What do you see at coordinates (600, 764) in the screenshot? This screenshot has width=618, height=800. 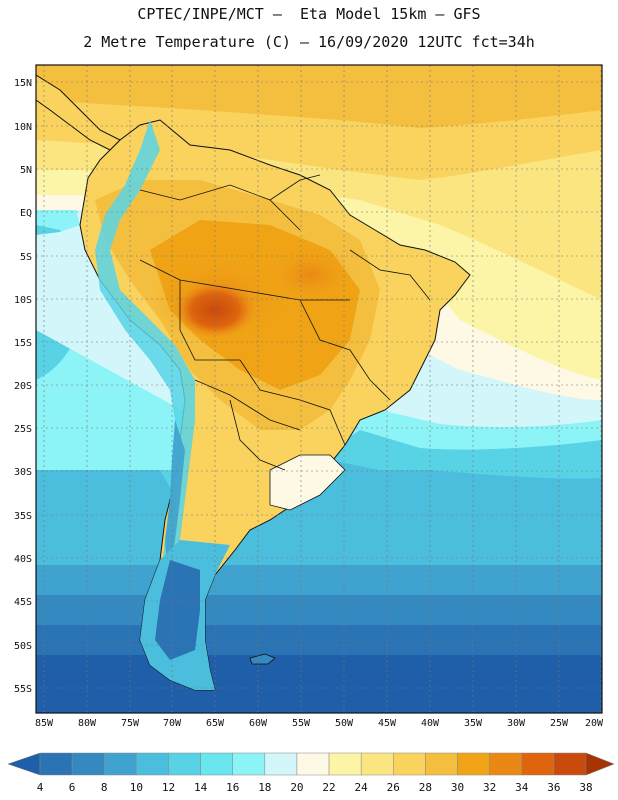 I see `colorbar-arrow-high` at bounding box center [600, 764].